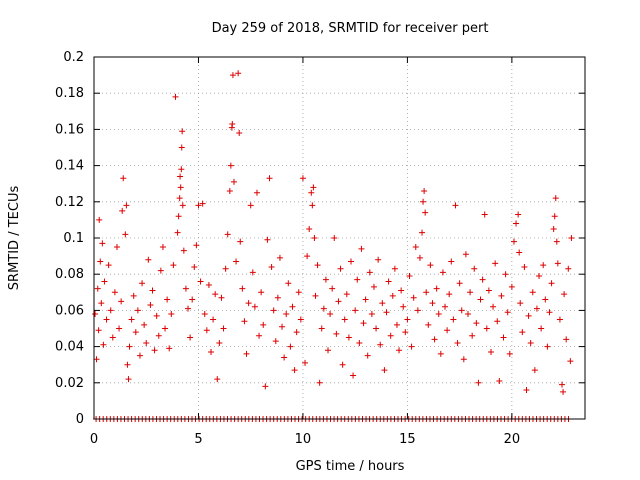 This screenshot has width=640, height=480. What do you see at coordinates (512, 439) in the screenshot?
I see `x-tick-label: 20` at bounding box center [512, 439].